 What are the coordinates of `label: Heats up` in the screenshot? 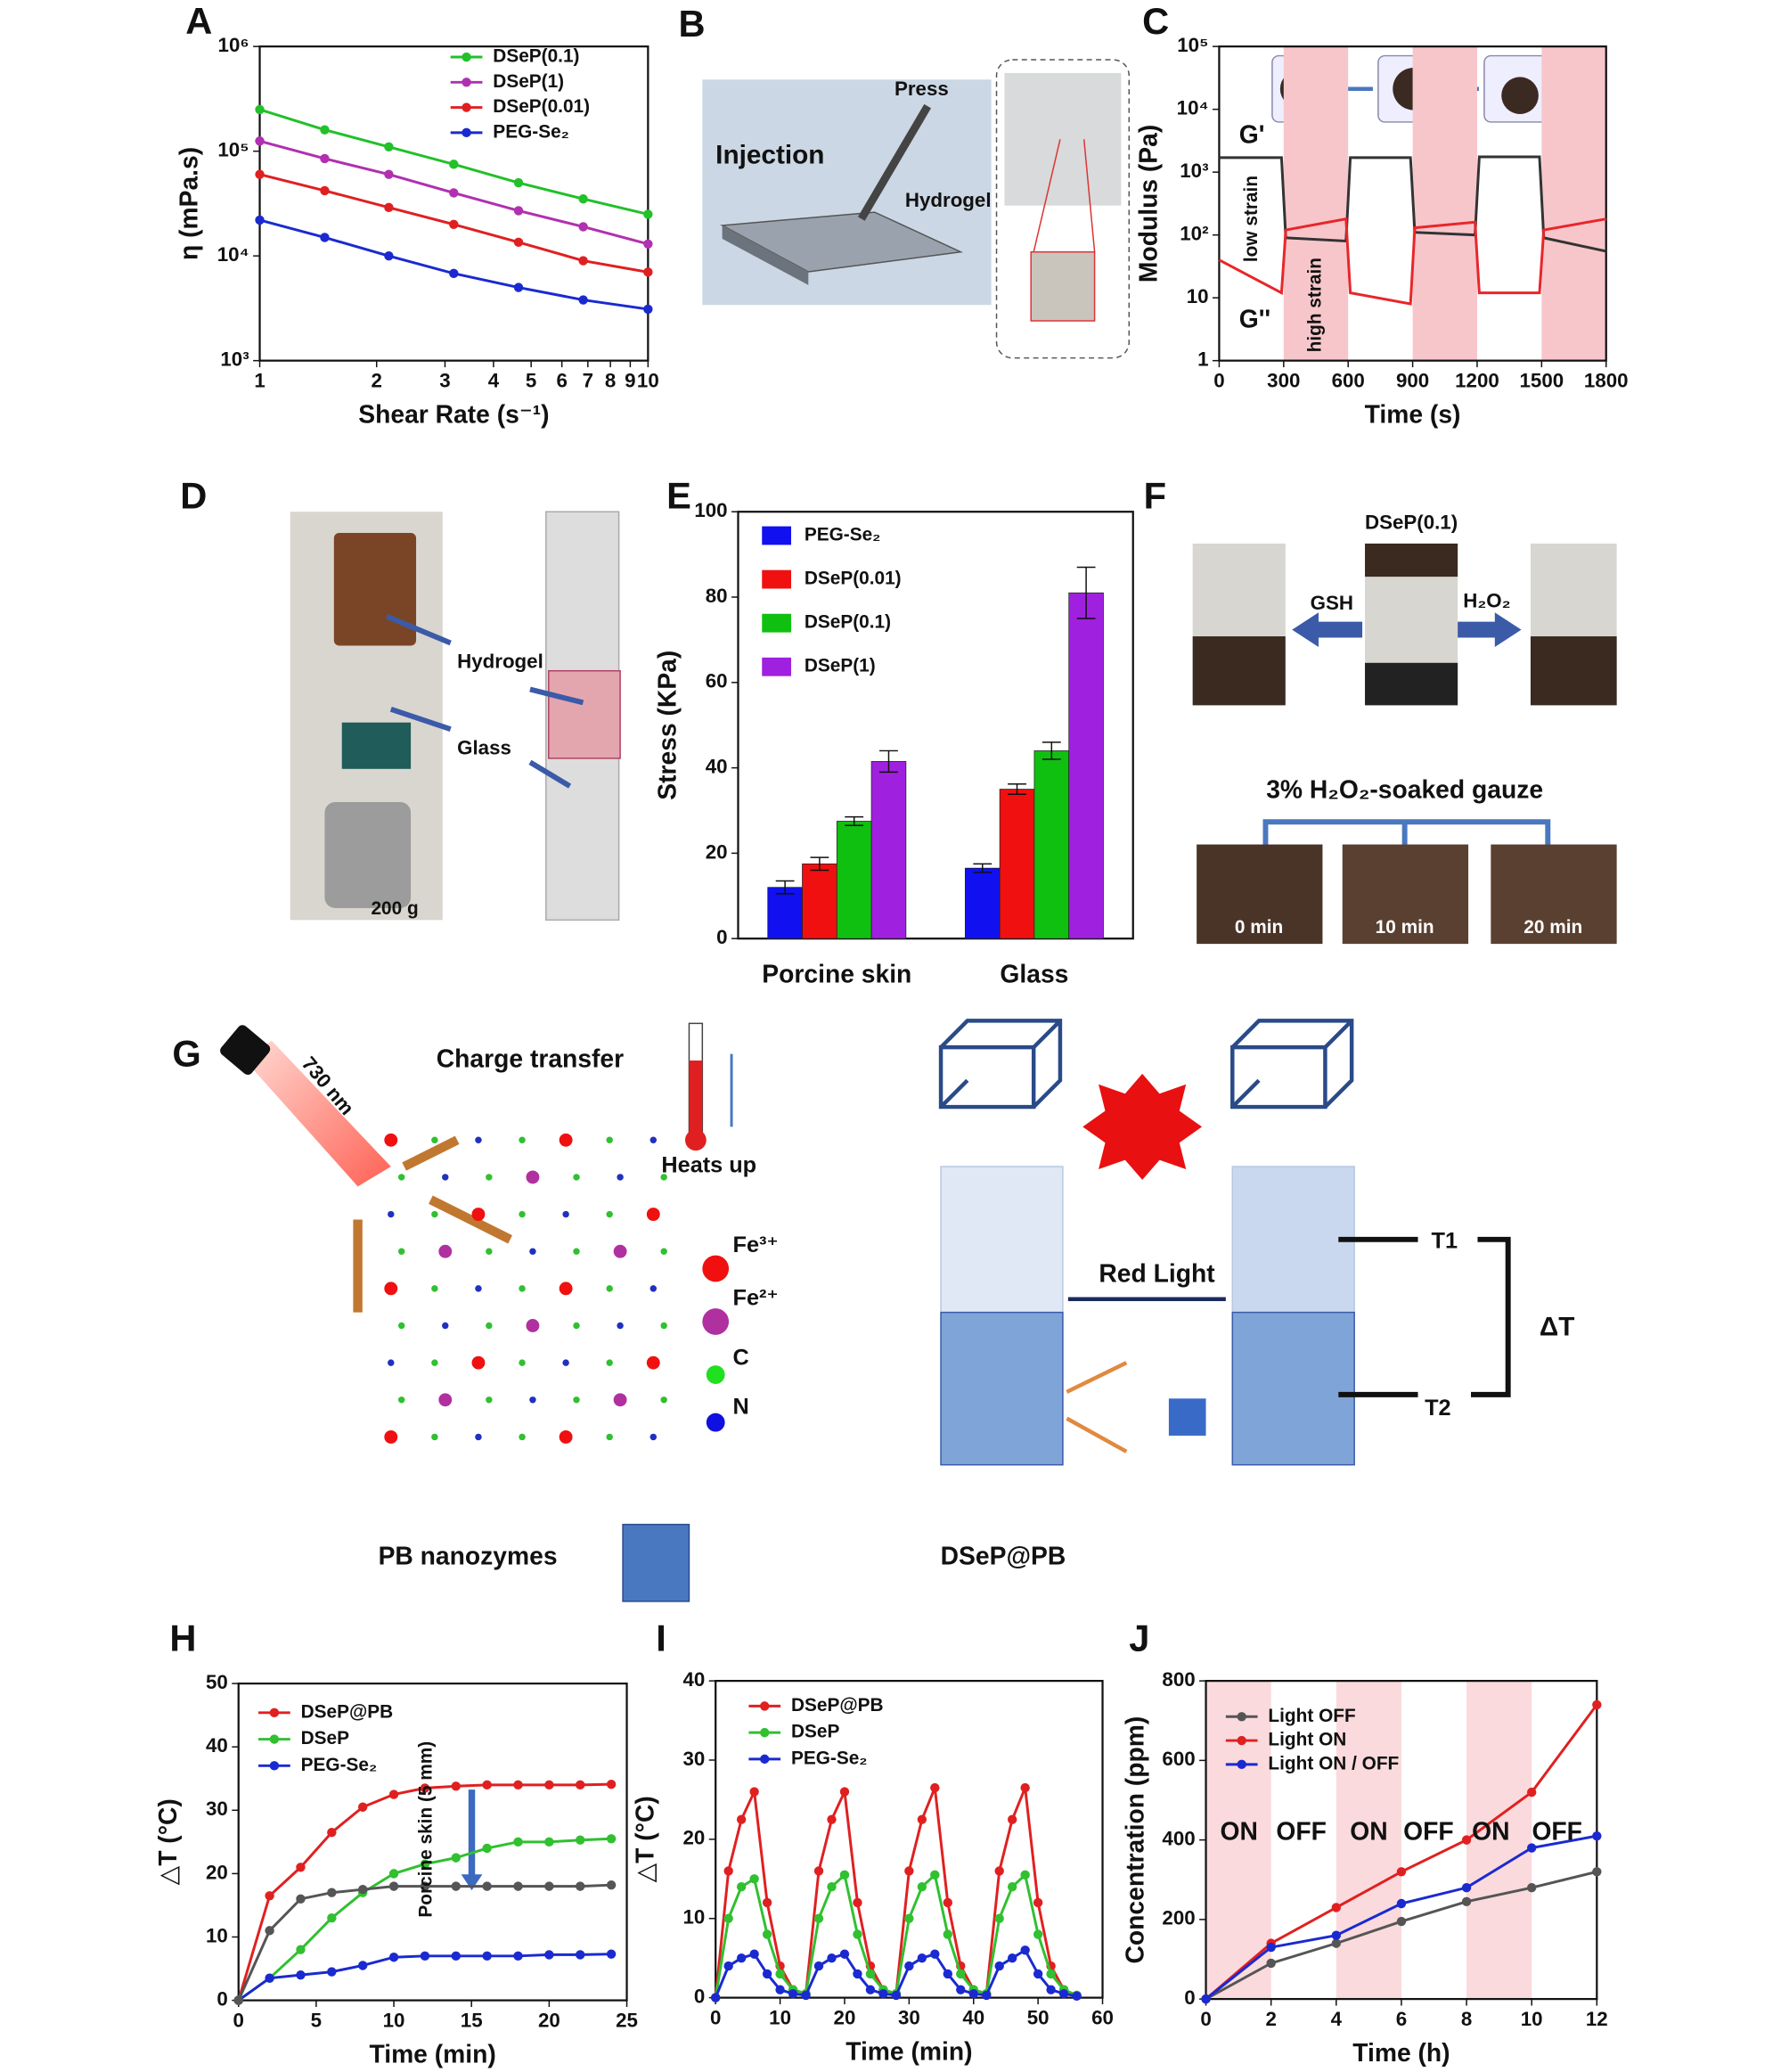 It's located at (708, 1165).